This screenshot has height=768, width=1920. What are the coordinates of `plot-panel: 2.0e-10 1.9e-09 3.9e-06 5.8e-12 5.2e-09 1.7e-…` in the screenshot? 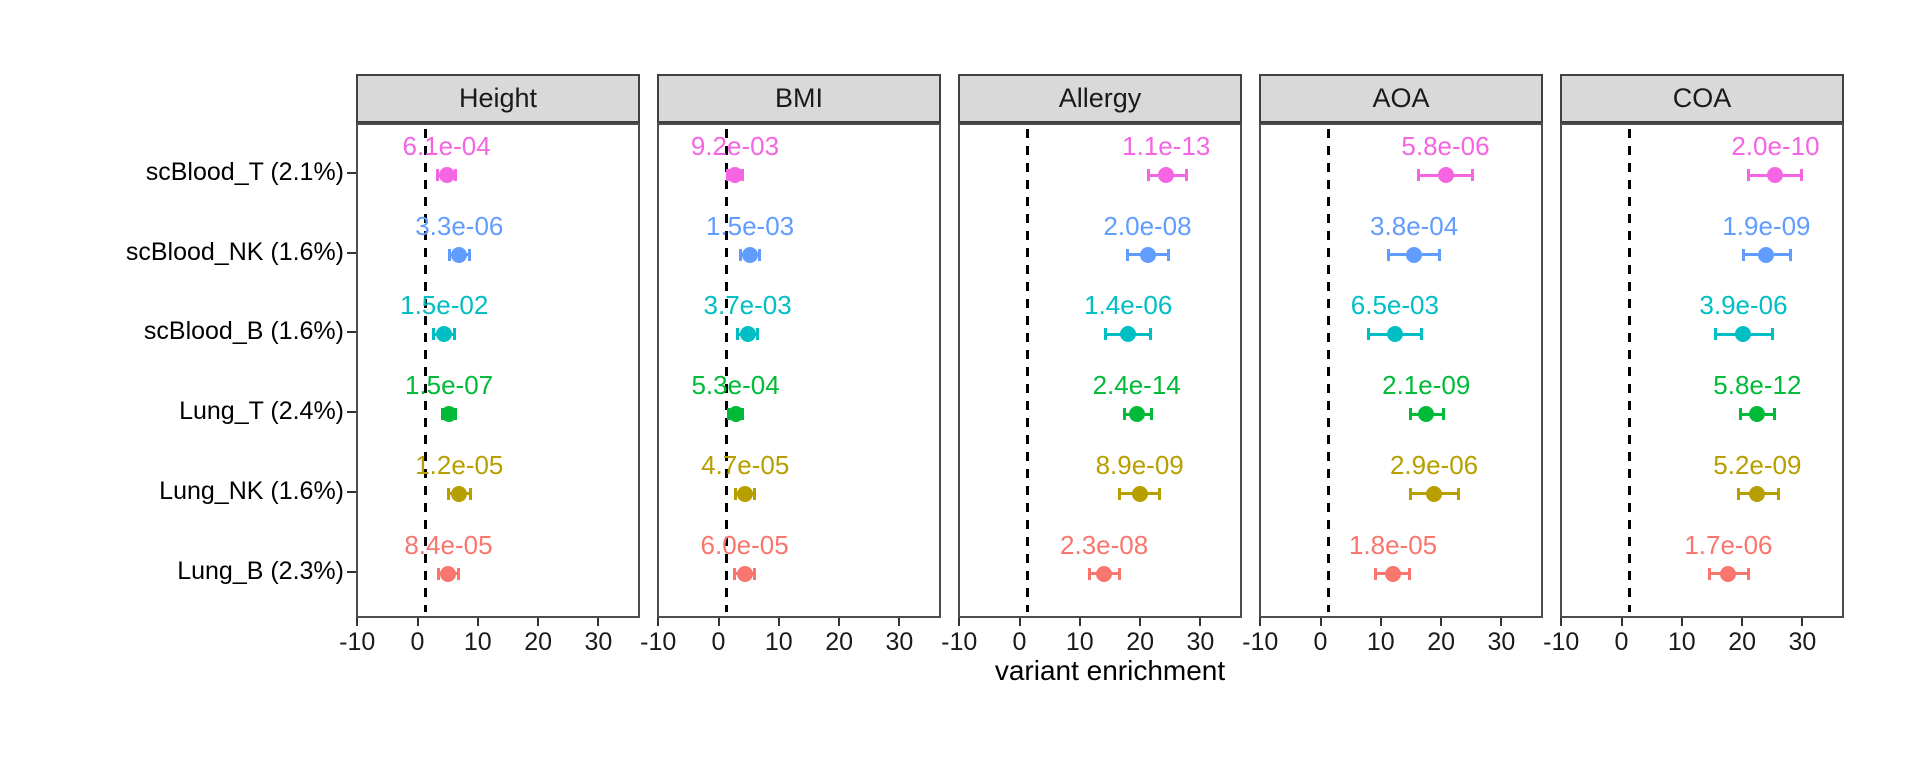 It's located at (1702, 370).